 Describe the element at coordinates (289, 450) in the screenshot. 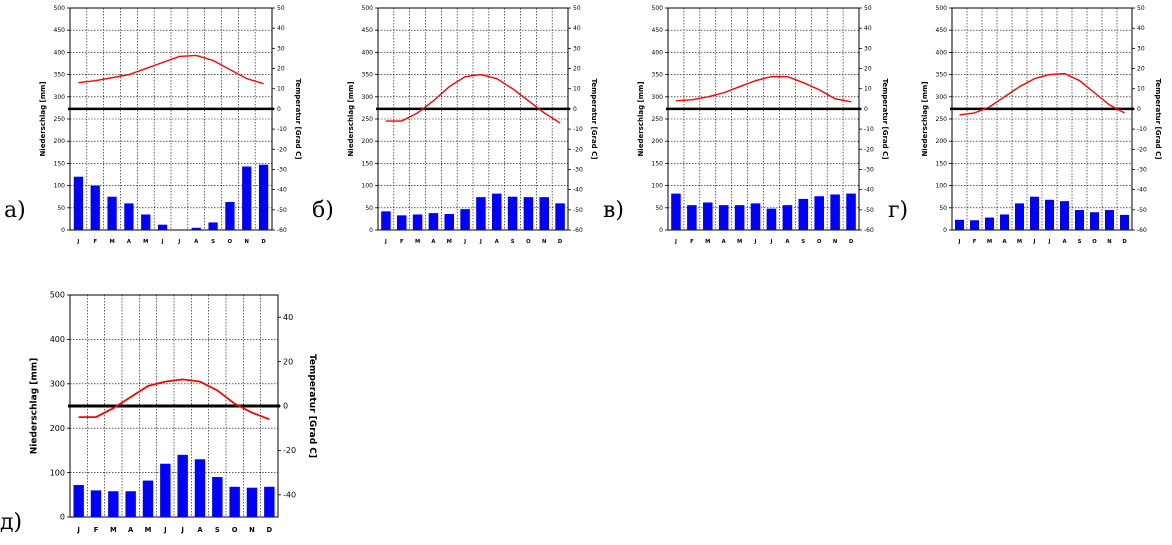

I see `right-tick-label: -20` at that location.